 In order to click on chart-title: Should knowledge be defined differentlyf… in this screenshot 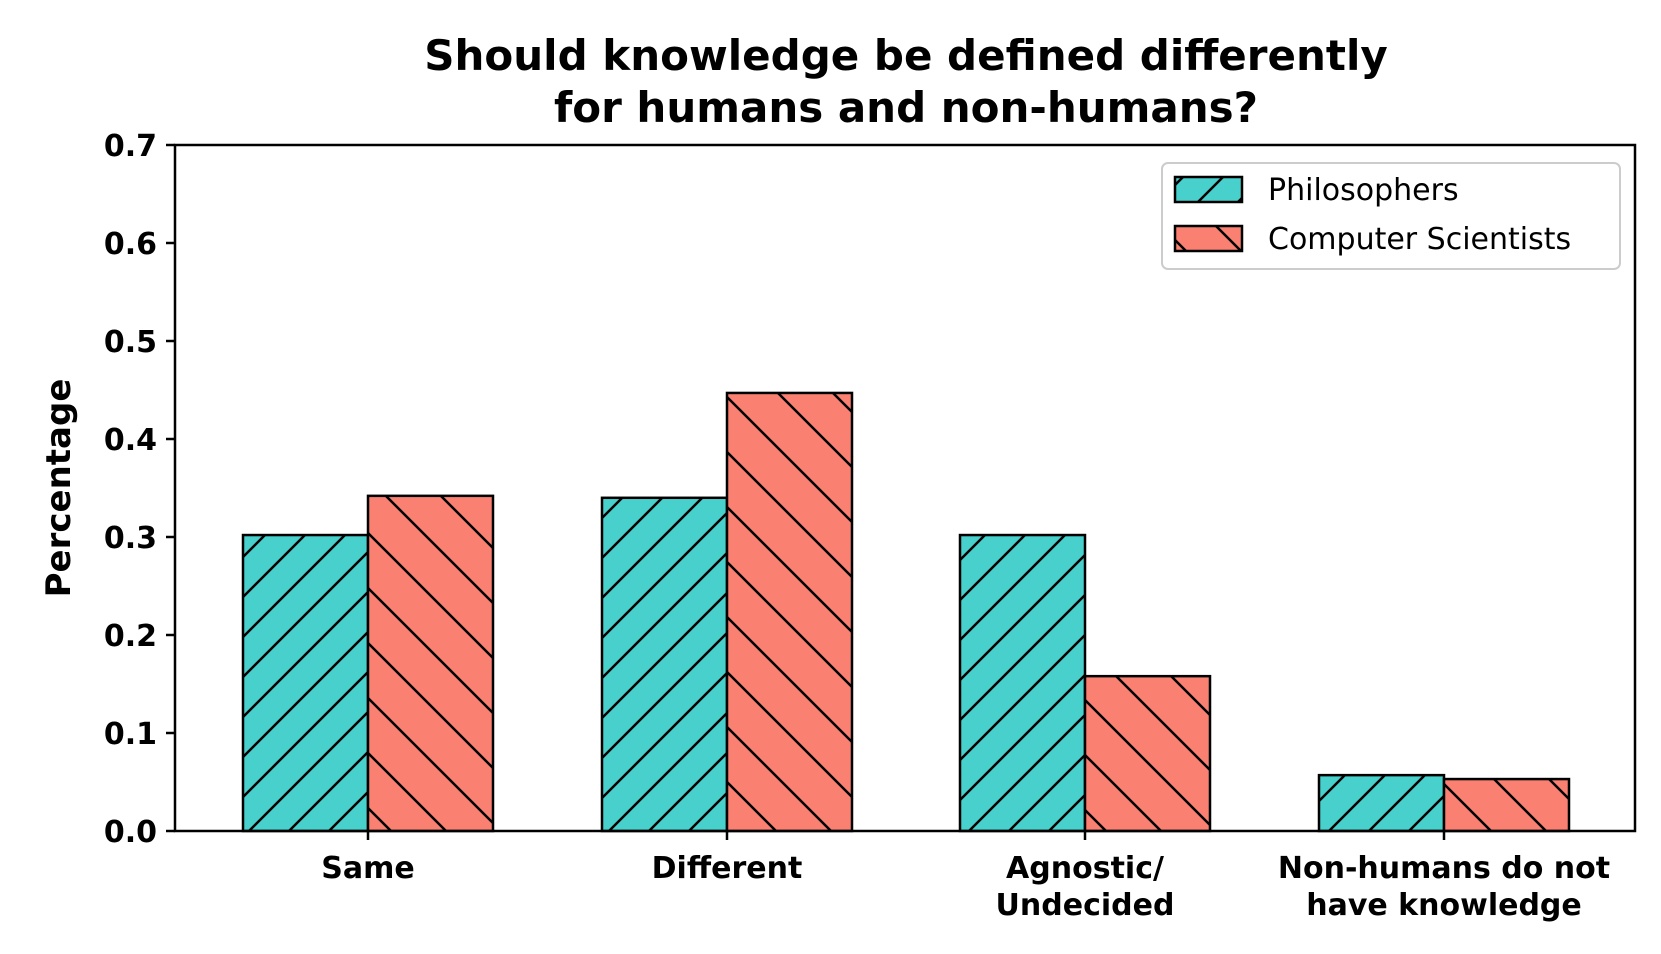, I will do `click(905, 81)`.